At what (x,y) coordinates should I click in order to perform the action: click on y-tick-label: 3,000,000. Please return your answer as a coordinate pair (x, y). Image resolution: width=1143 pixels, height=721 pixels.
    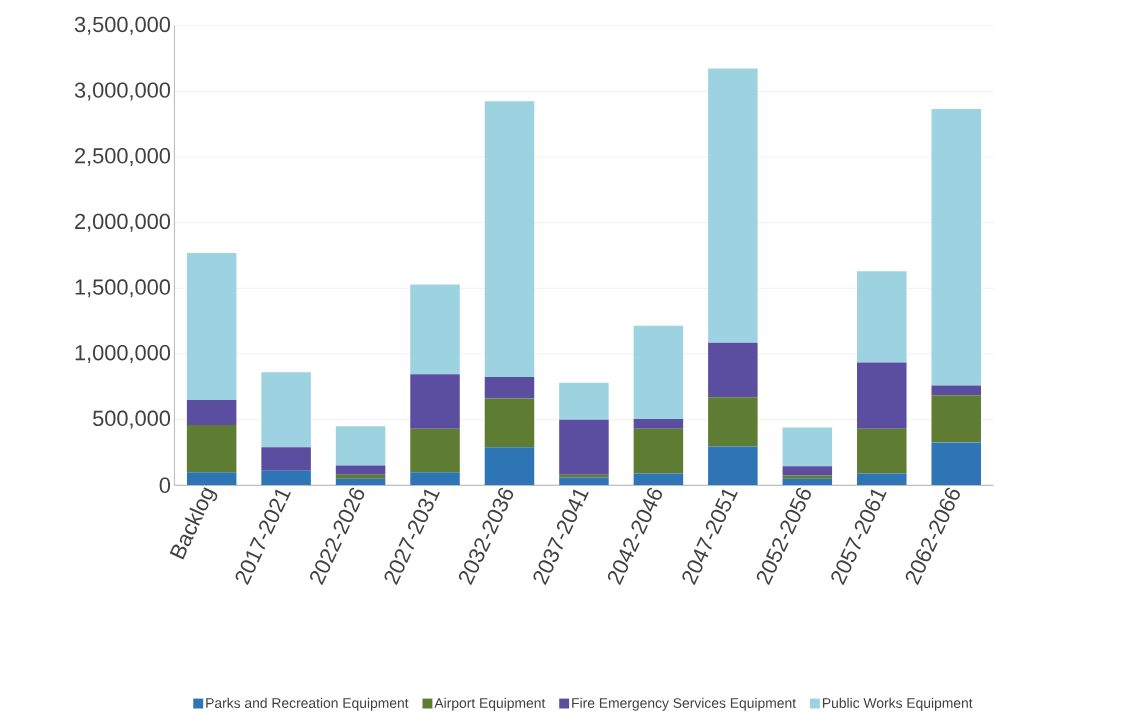
    Looking at the image, I should click on (122, 91).